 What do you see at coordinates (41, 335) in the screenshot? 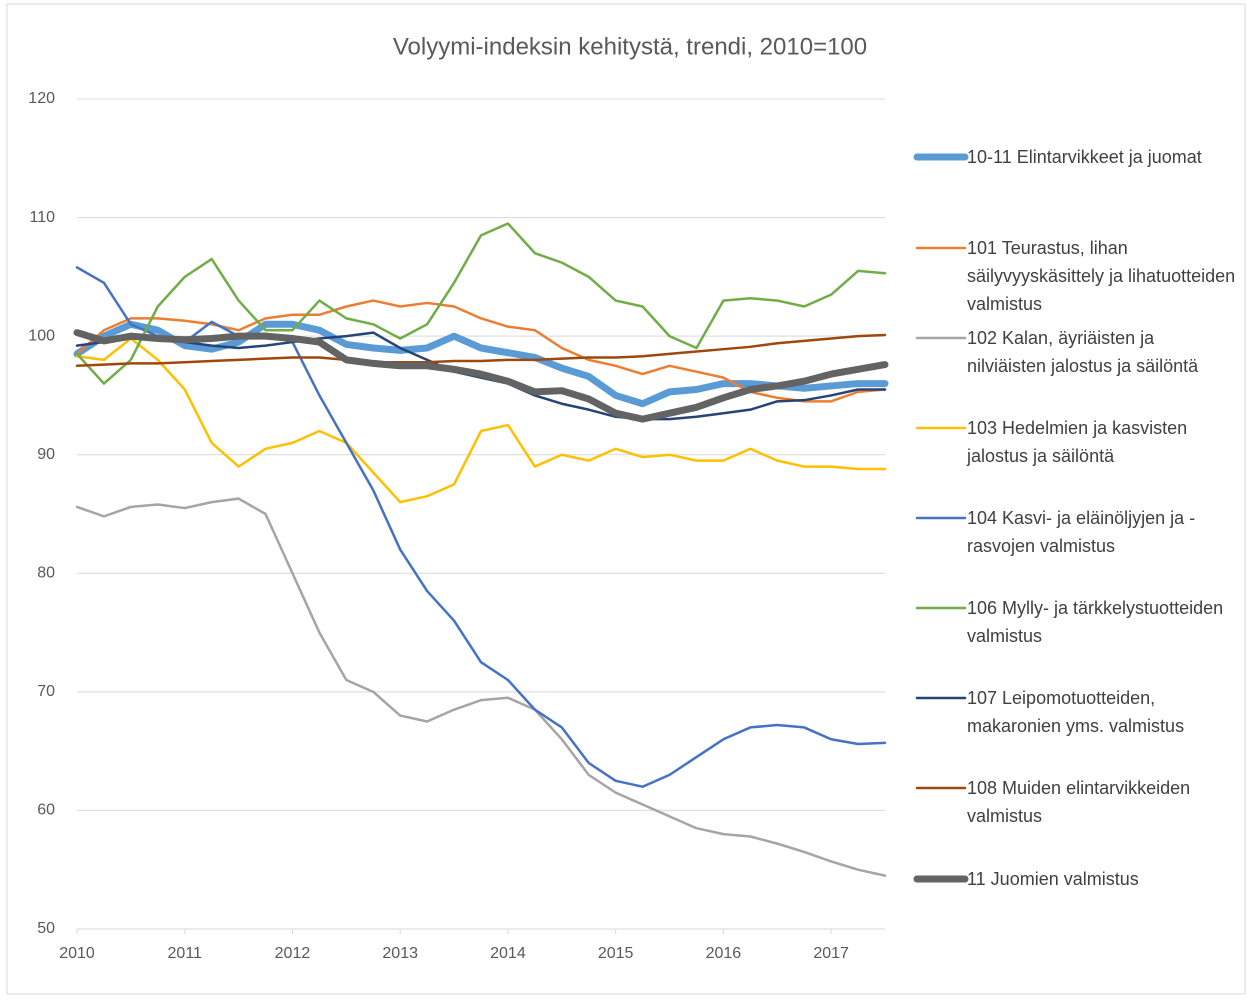
I see `y-tick-label: 100` at bounding box center [41, 335].